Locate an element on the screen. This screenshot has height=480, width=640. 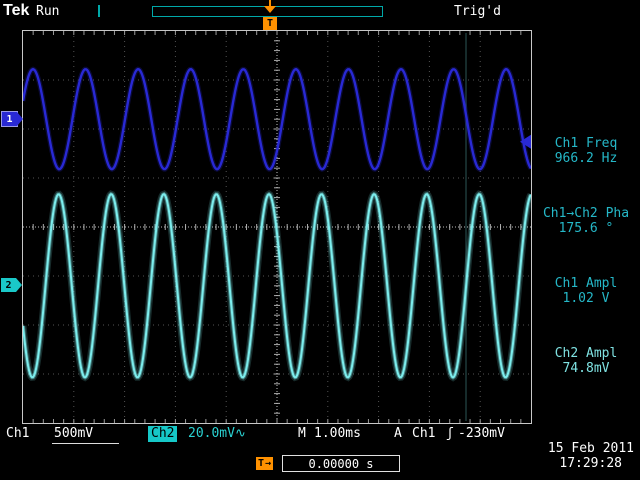
date-display: 15 Feb 2011 is located at coordinates (590, 448).